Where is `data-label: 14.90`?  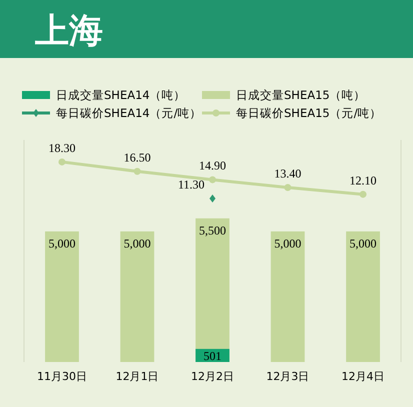
data-label: 14.90 is located at coordinates (212, 165).